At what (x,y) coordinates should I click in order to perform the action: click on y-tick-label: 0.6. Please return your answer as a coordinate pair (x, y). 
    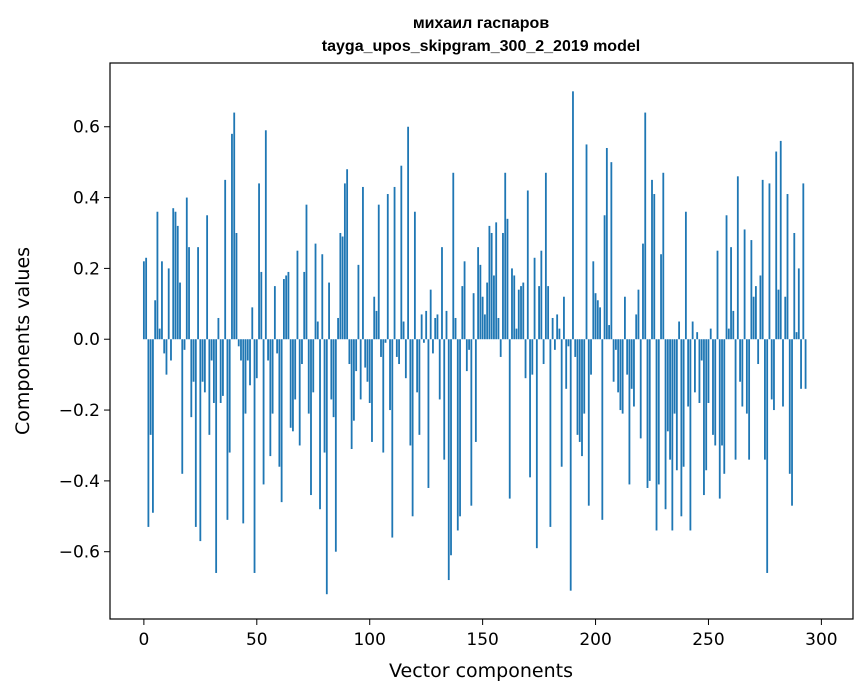
    Looking at the image, I should click on (86, 128).